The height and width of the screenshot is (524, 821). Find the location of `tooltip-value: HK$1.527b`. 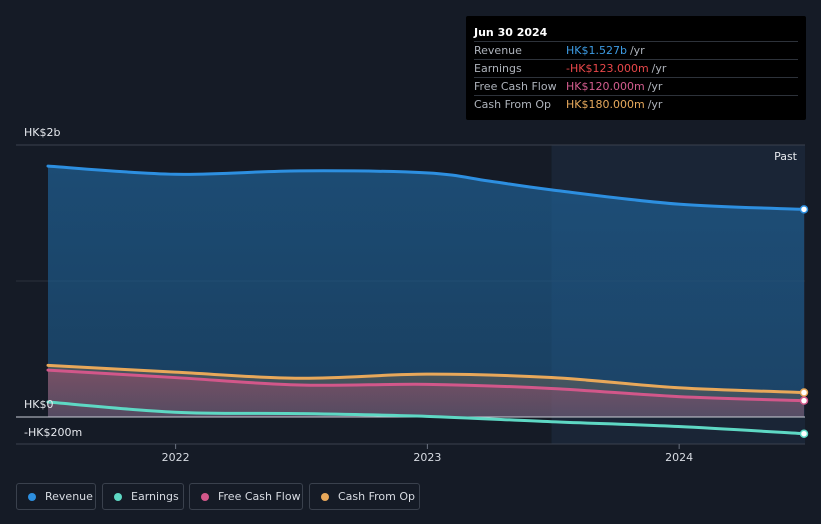

tooltip-value: HK$1.527b is located at coordinates (596, 50).